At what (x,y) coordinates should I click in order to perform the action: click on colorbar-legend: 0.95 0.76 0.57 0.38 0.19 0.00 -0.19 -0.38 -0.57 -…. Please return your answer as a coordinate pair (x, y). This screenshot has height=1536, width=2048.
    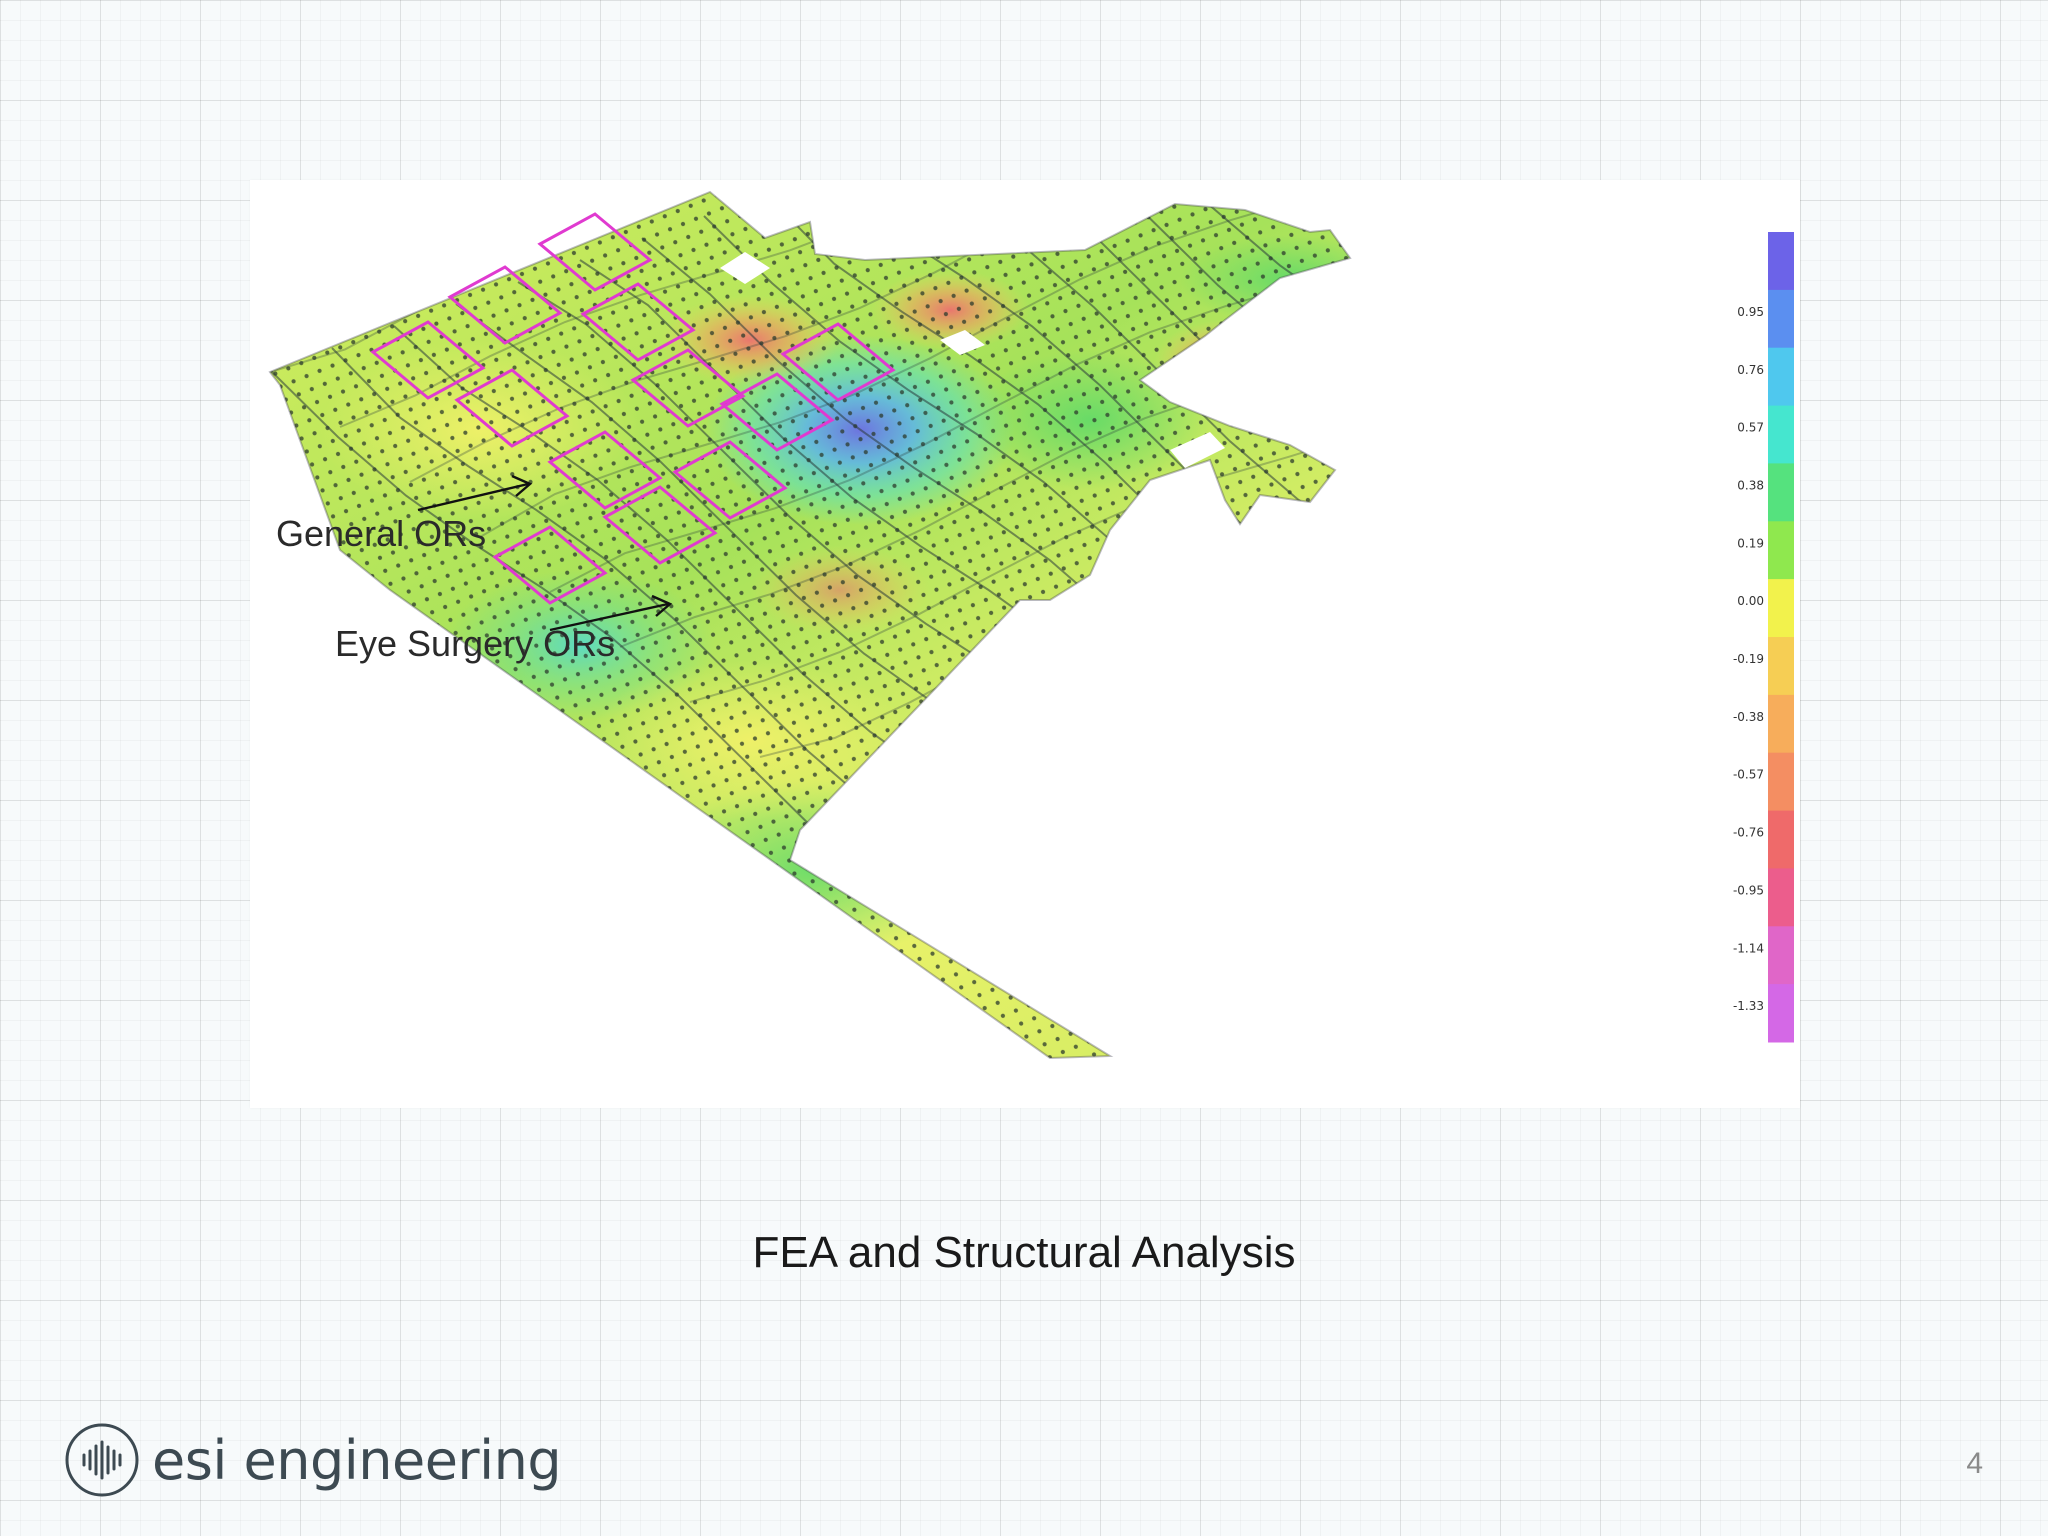
    Looking at the image, I should click on (1763, 637).